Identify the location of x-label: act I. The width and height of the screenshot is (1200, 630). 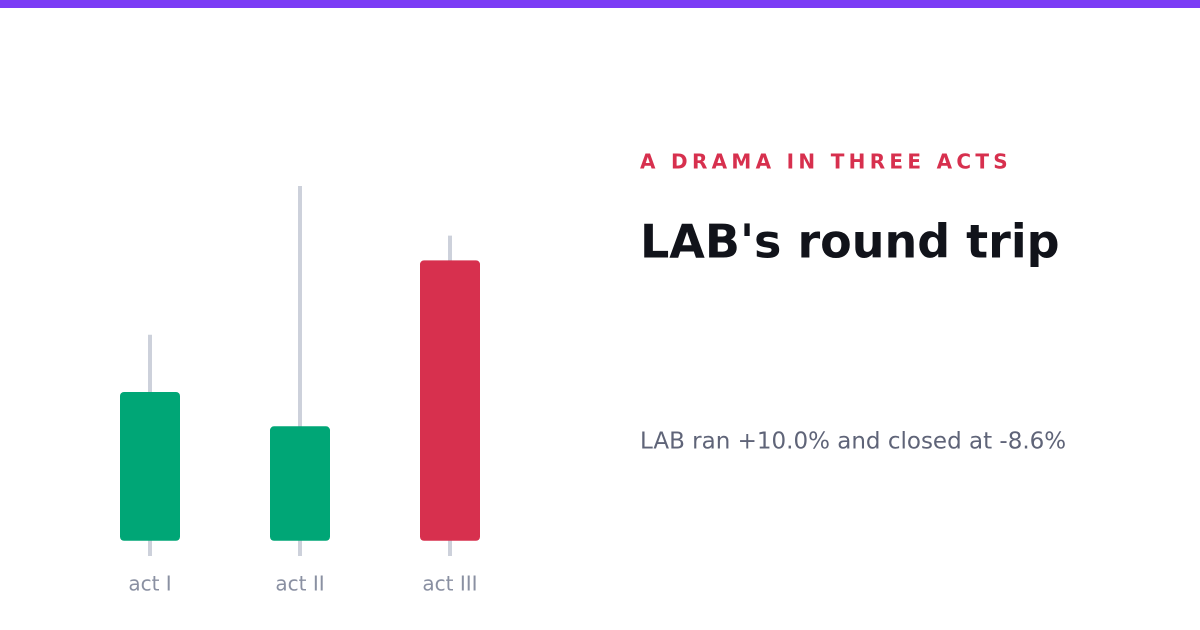
(149, 584).